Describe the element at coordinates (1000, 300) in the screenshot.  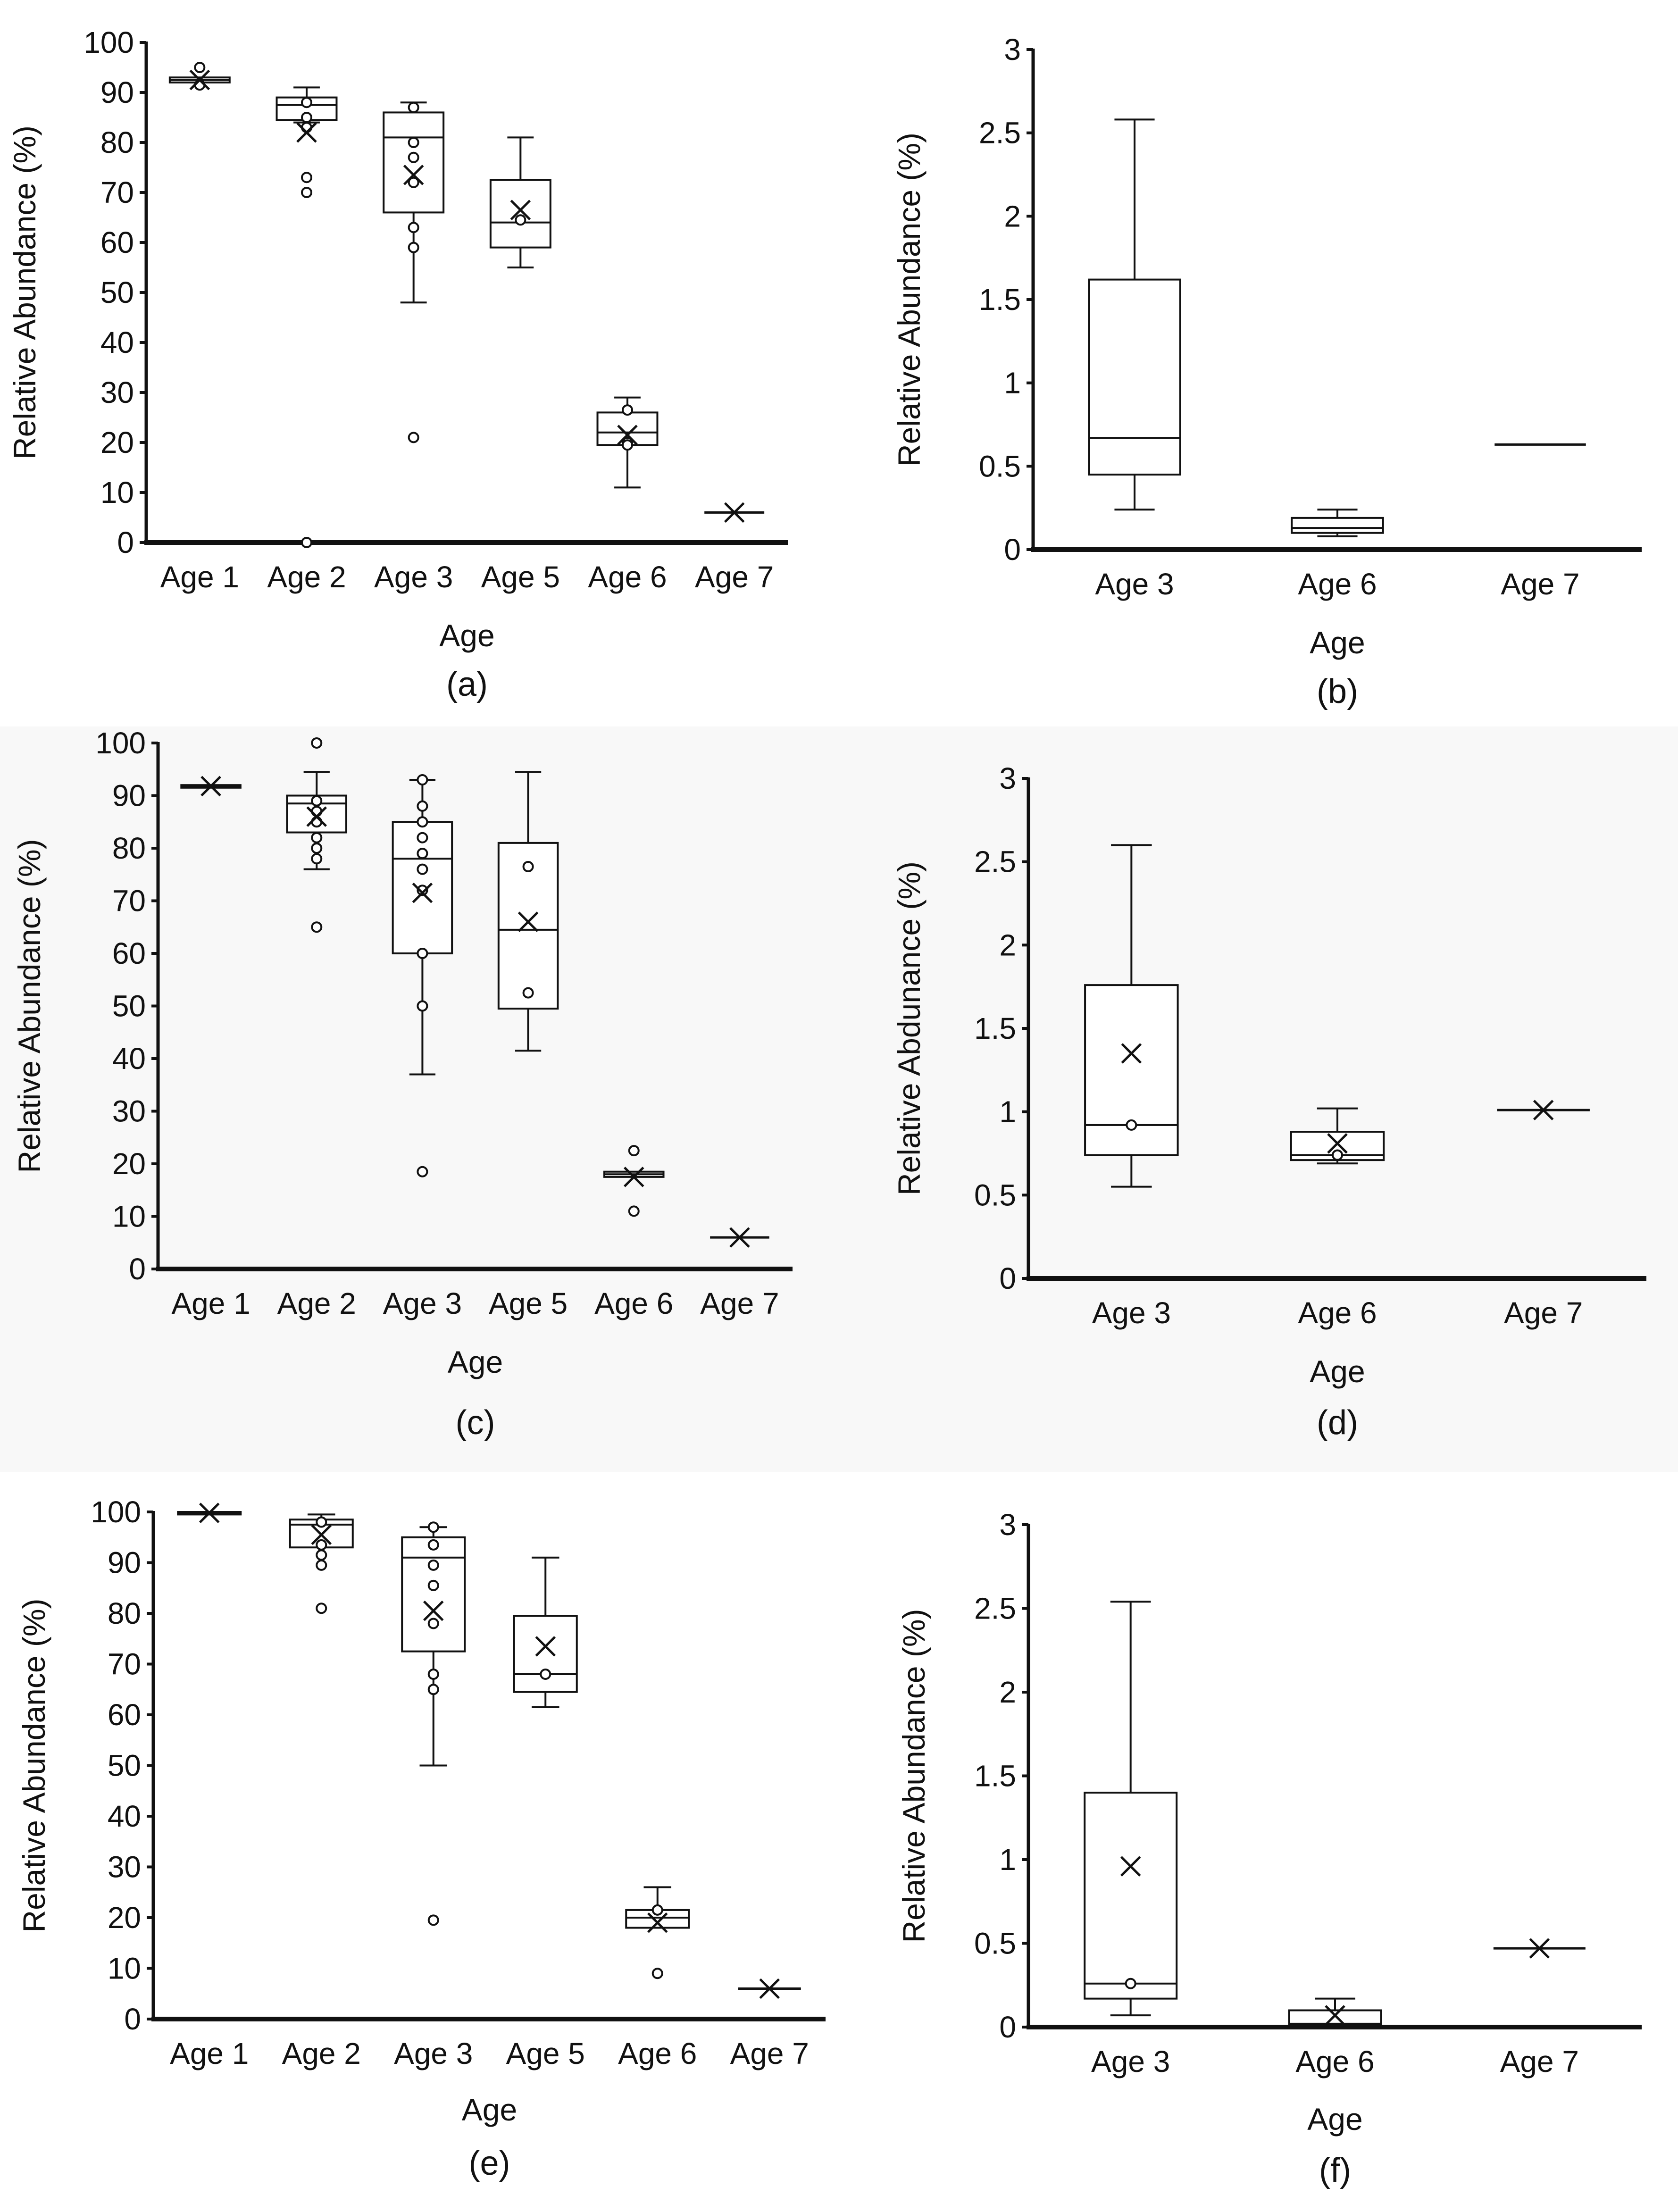
I see `y-tick-label: 1.5` at that location.